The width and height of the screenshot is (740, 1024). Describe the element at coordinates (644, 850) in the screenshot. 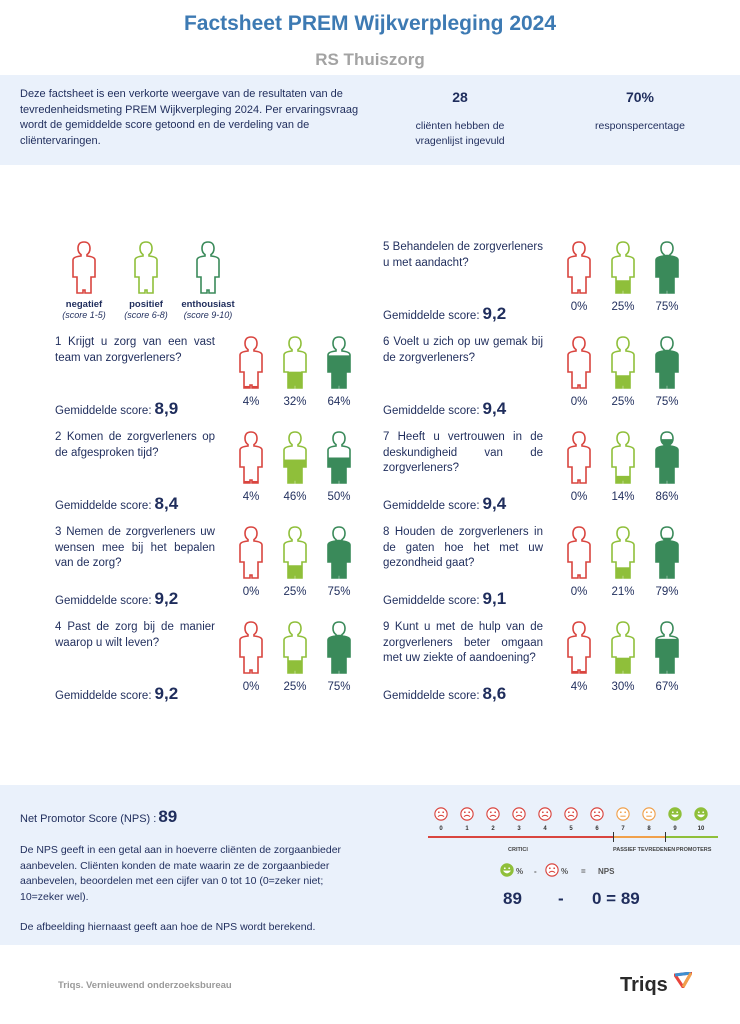

I see `passive-label: PASSIEF TEVREDENEN` at that location.